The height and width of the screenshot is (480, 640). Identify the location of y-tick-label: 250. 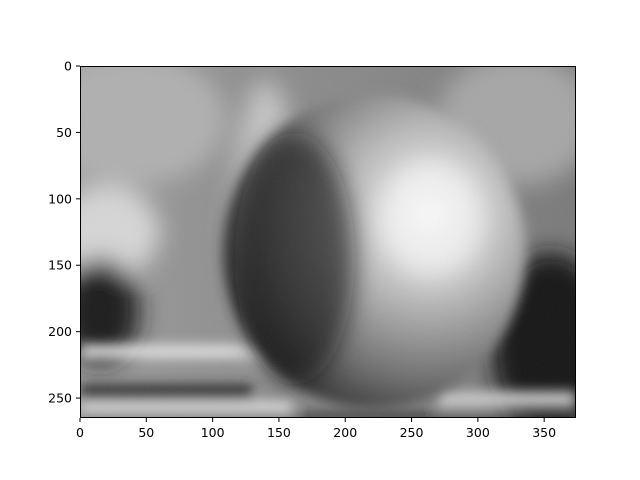
(60, 398).